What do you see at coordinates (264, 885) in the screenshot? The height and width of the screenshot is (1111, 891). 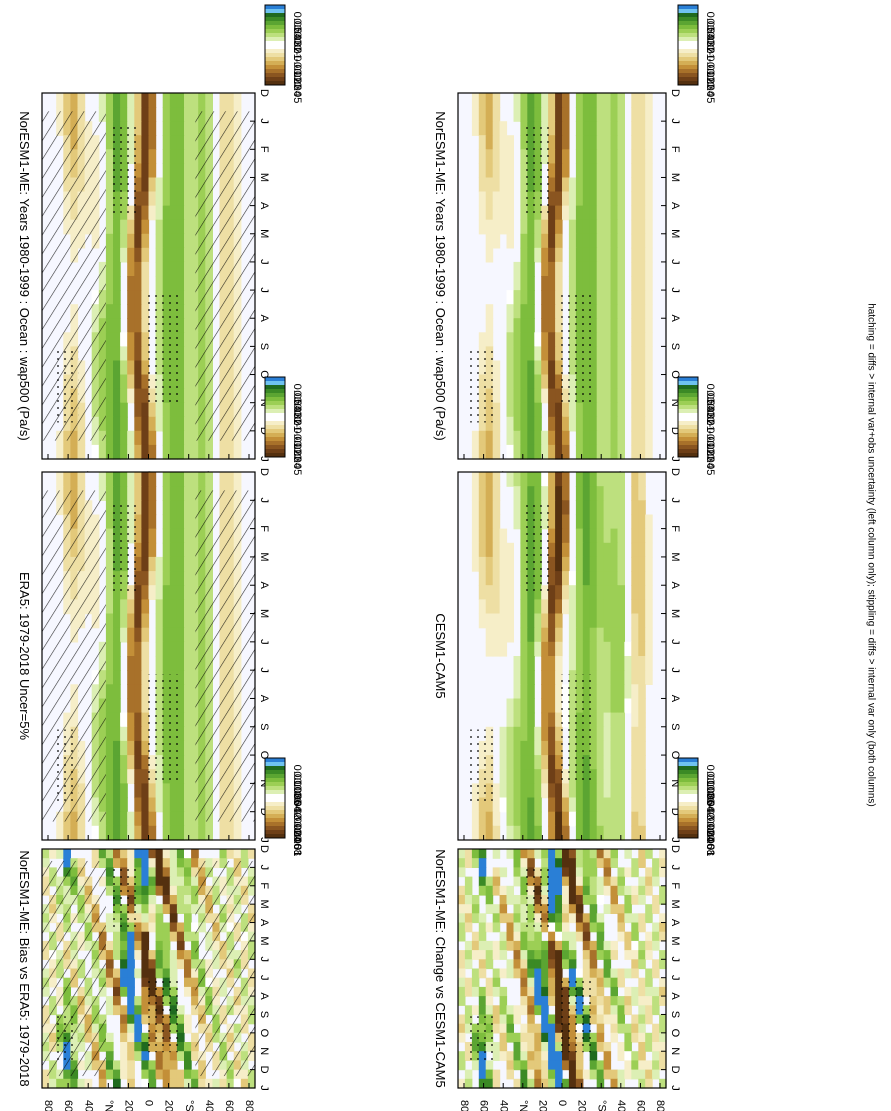 I see `x-tick-label: F` at bounding box center [264, 885].